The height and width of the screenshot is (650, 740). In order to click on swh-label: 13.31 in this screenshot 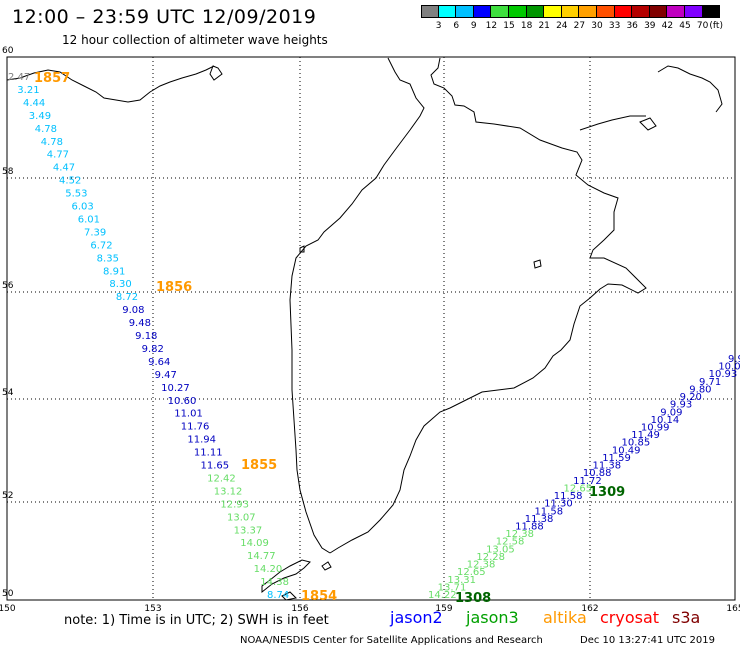, I will do `click(461, 580)`.